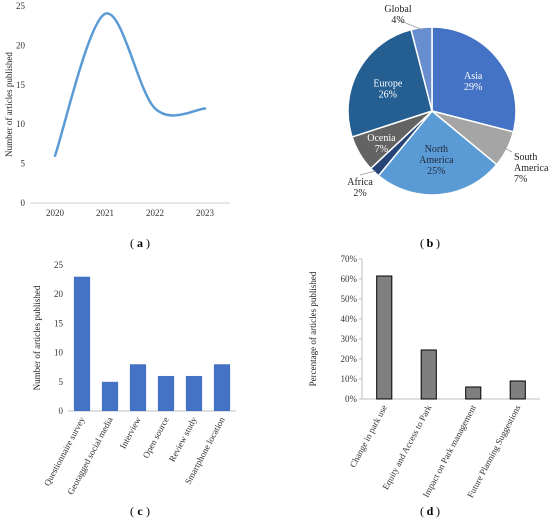  Describe the element at coordinates (349, 359) in the screenshot. I see `y-tick-label: 20%` at that location.